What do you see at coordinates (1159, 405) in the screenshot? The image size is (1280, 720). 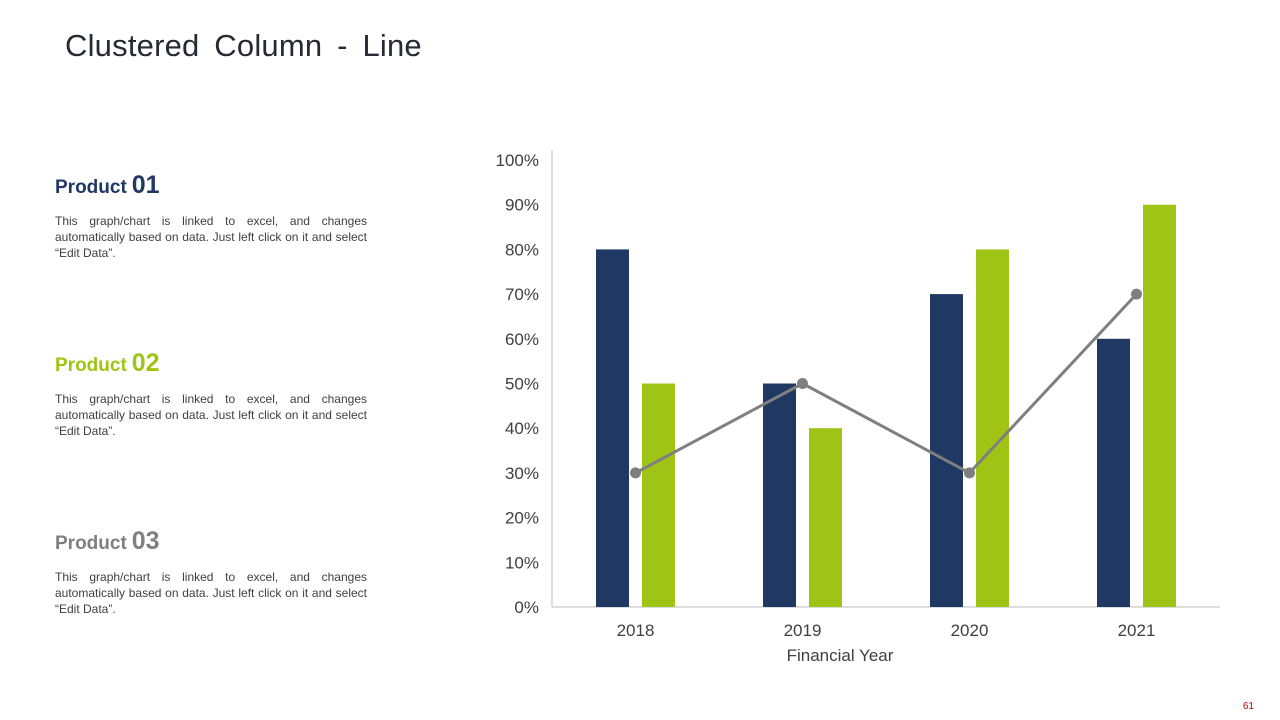 I see `bar-product-02-2021` at bounding box center [1159, 405].